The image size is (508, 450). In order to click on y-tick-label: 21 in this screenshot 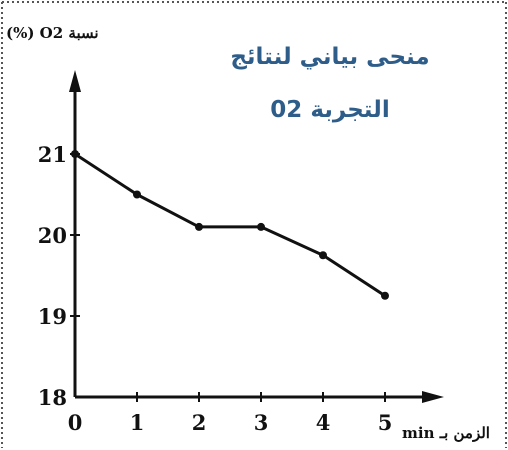, I will do `click(52, 154)`.